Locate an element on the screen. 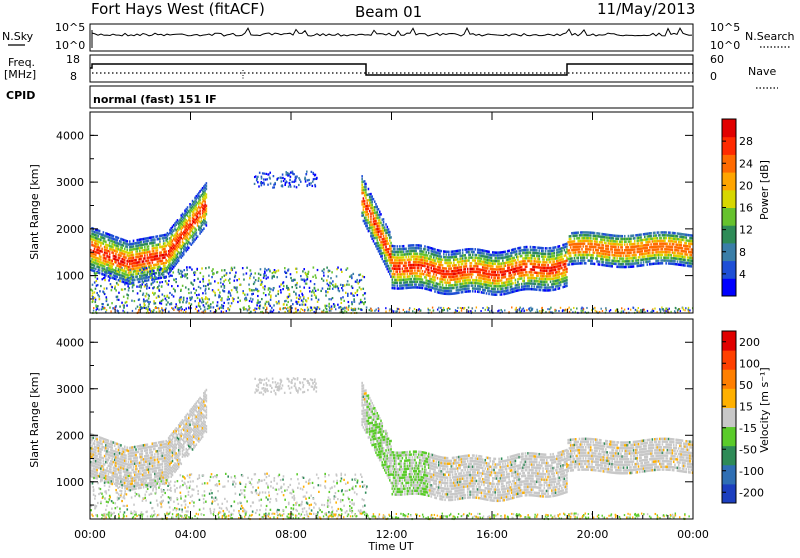 The width and height of the screenshot is (800, 558). nsky-label: N.Sky is located at coordinates (18, 36).